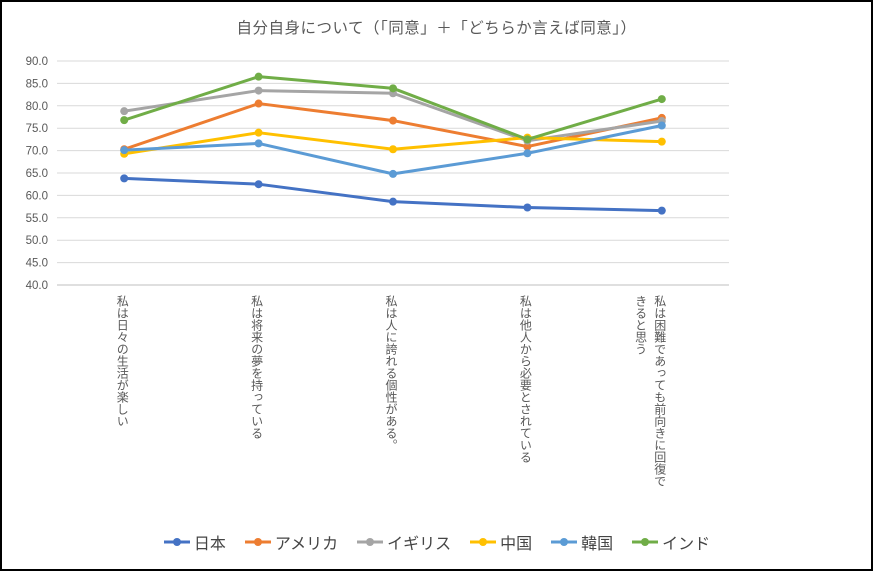 Image resolution: width=873 pixels, height=571 pixels. Describe the element at coordinates (661, 141) in the screenshot. I see `data-point-中国-4` at that location.